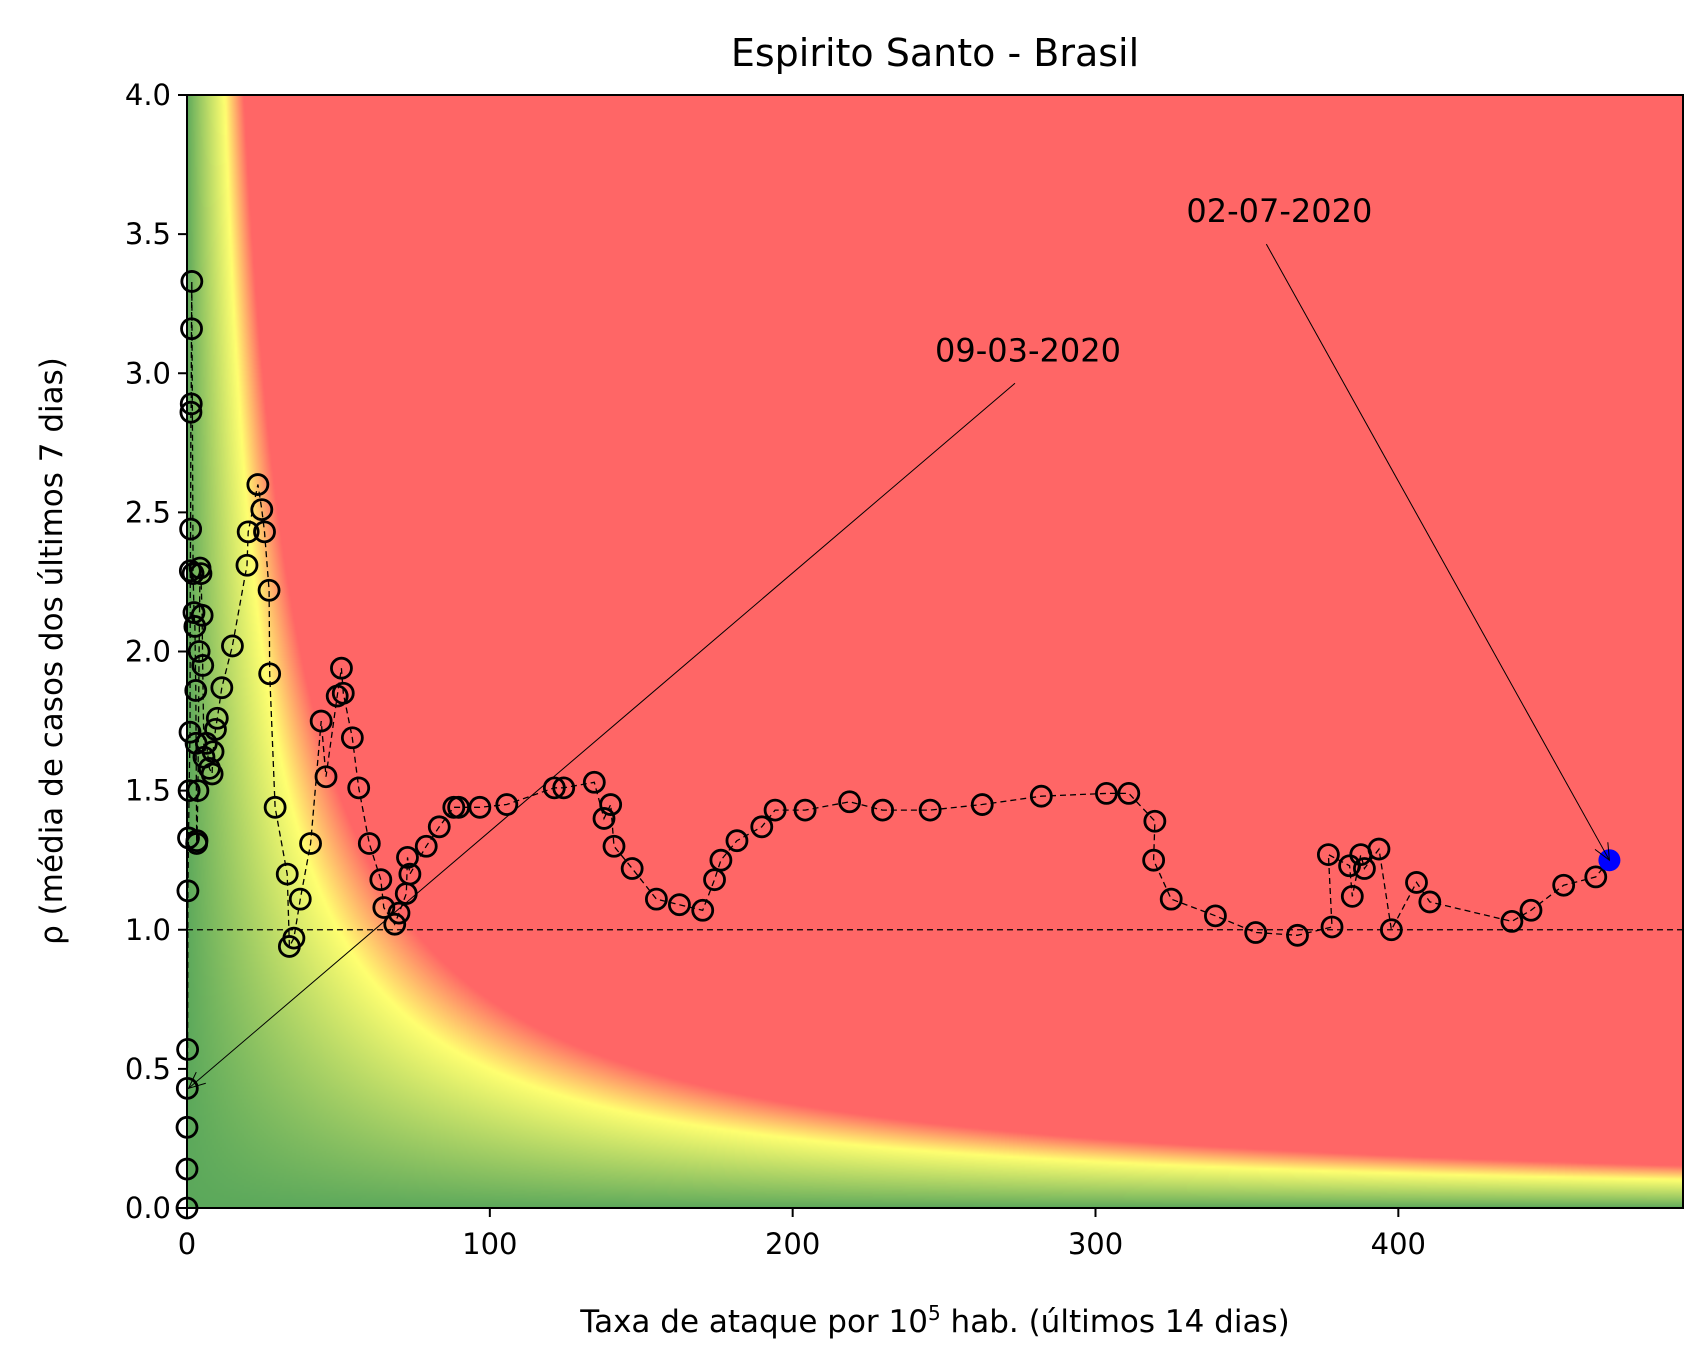 The width and height of the screenshot is (1703, 1370). I want to click on annotation-arrow, so click(1437, 552).